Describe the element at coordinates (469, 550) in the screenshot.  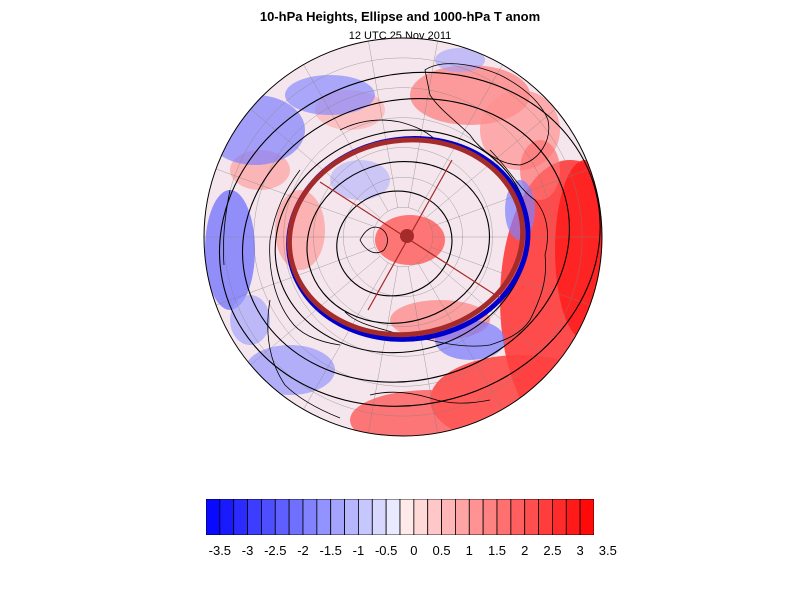
I see `colorbar-tick-label: 1` at that location.